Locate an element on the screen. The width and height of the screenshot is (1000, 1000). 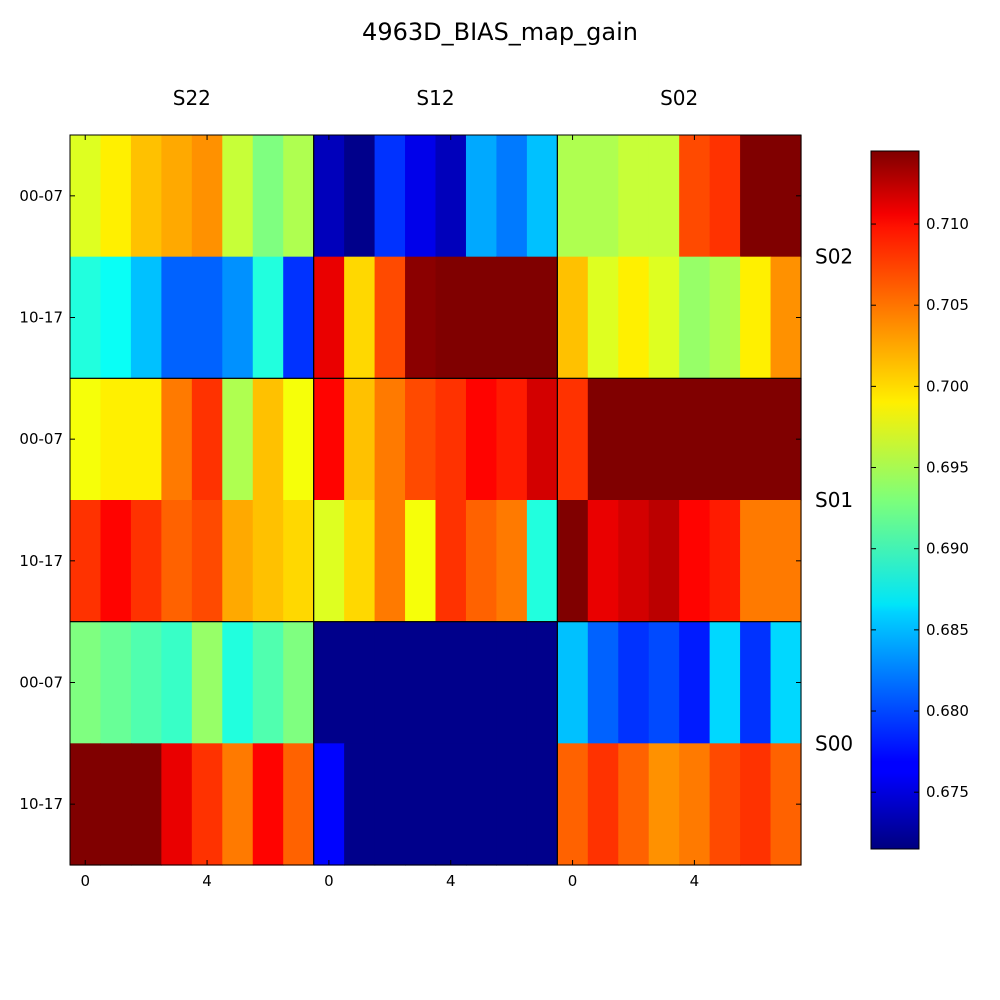
row-panel-label: S00 is located at coordinates (834, 743).